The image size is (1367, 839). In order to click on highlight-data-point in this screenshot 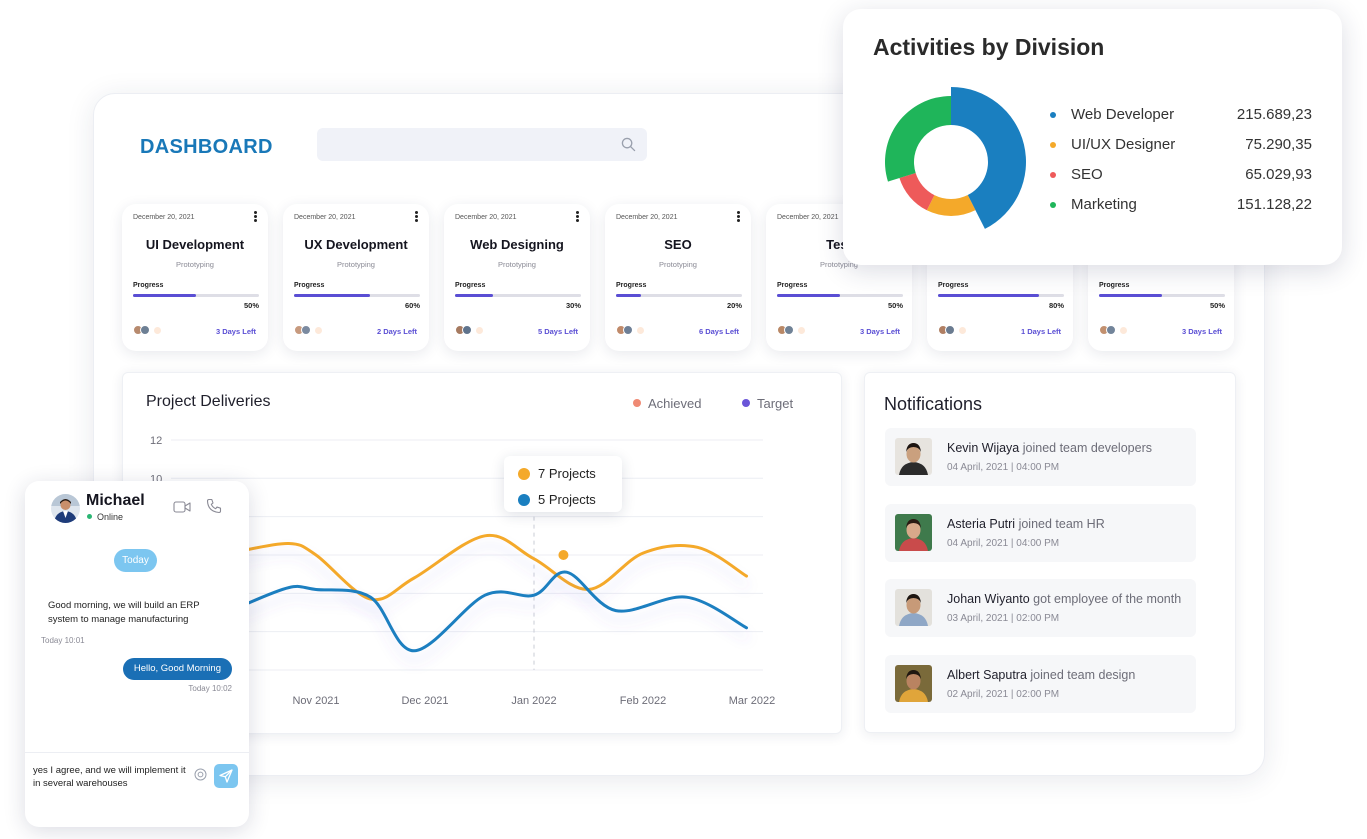, I will do `click(563, 554)`.